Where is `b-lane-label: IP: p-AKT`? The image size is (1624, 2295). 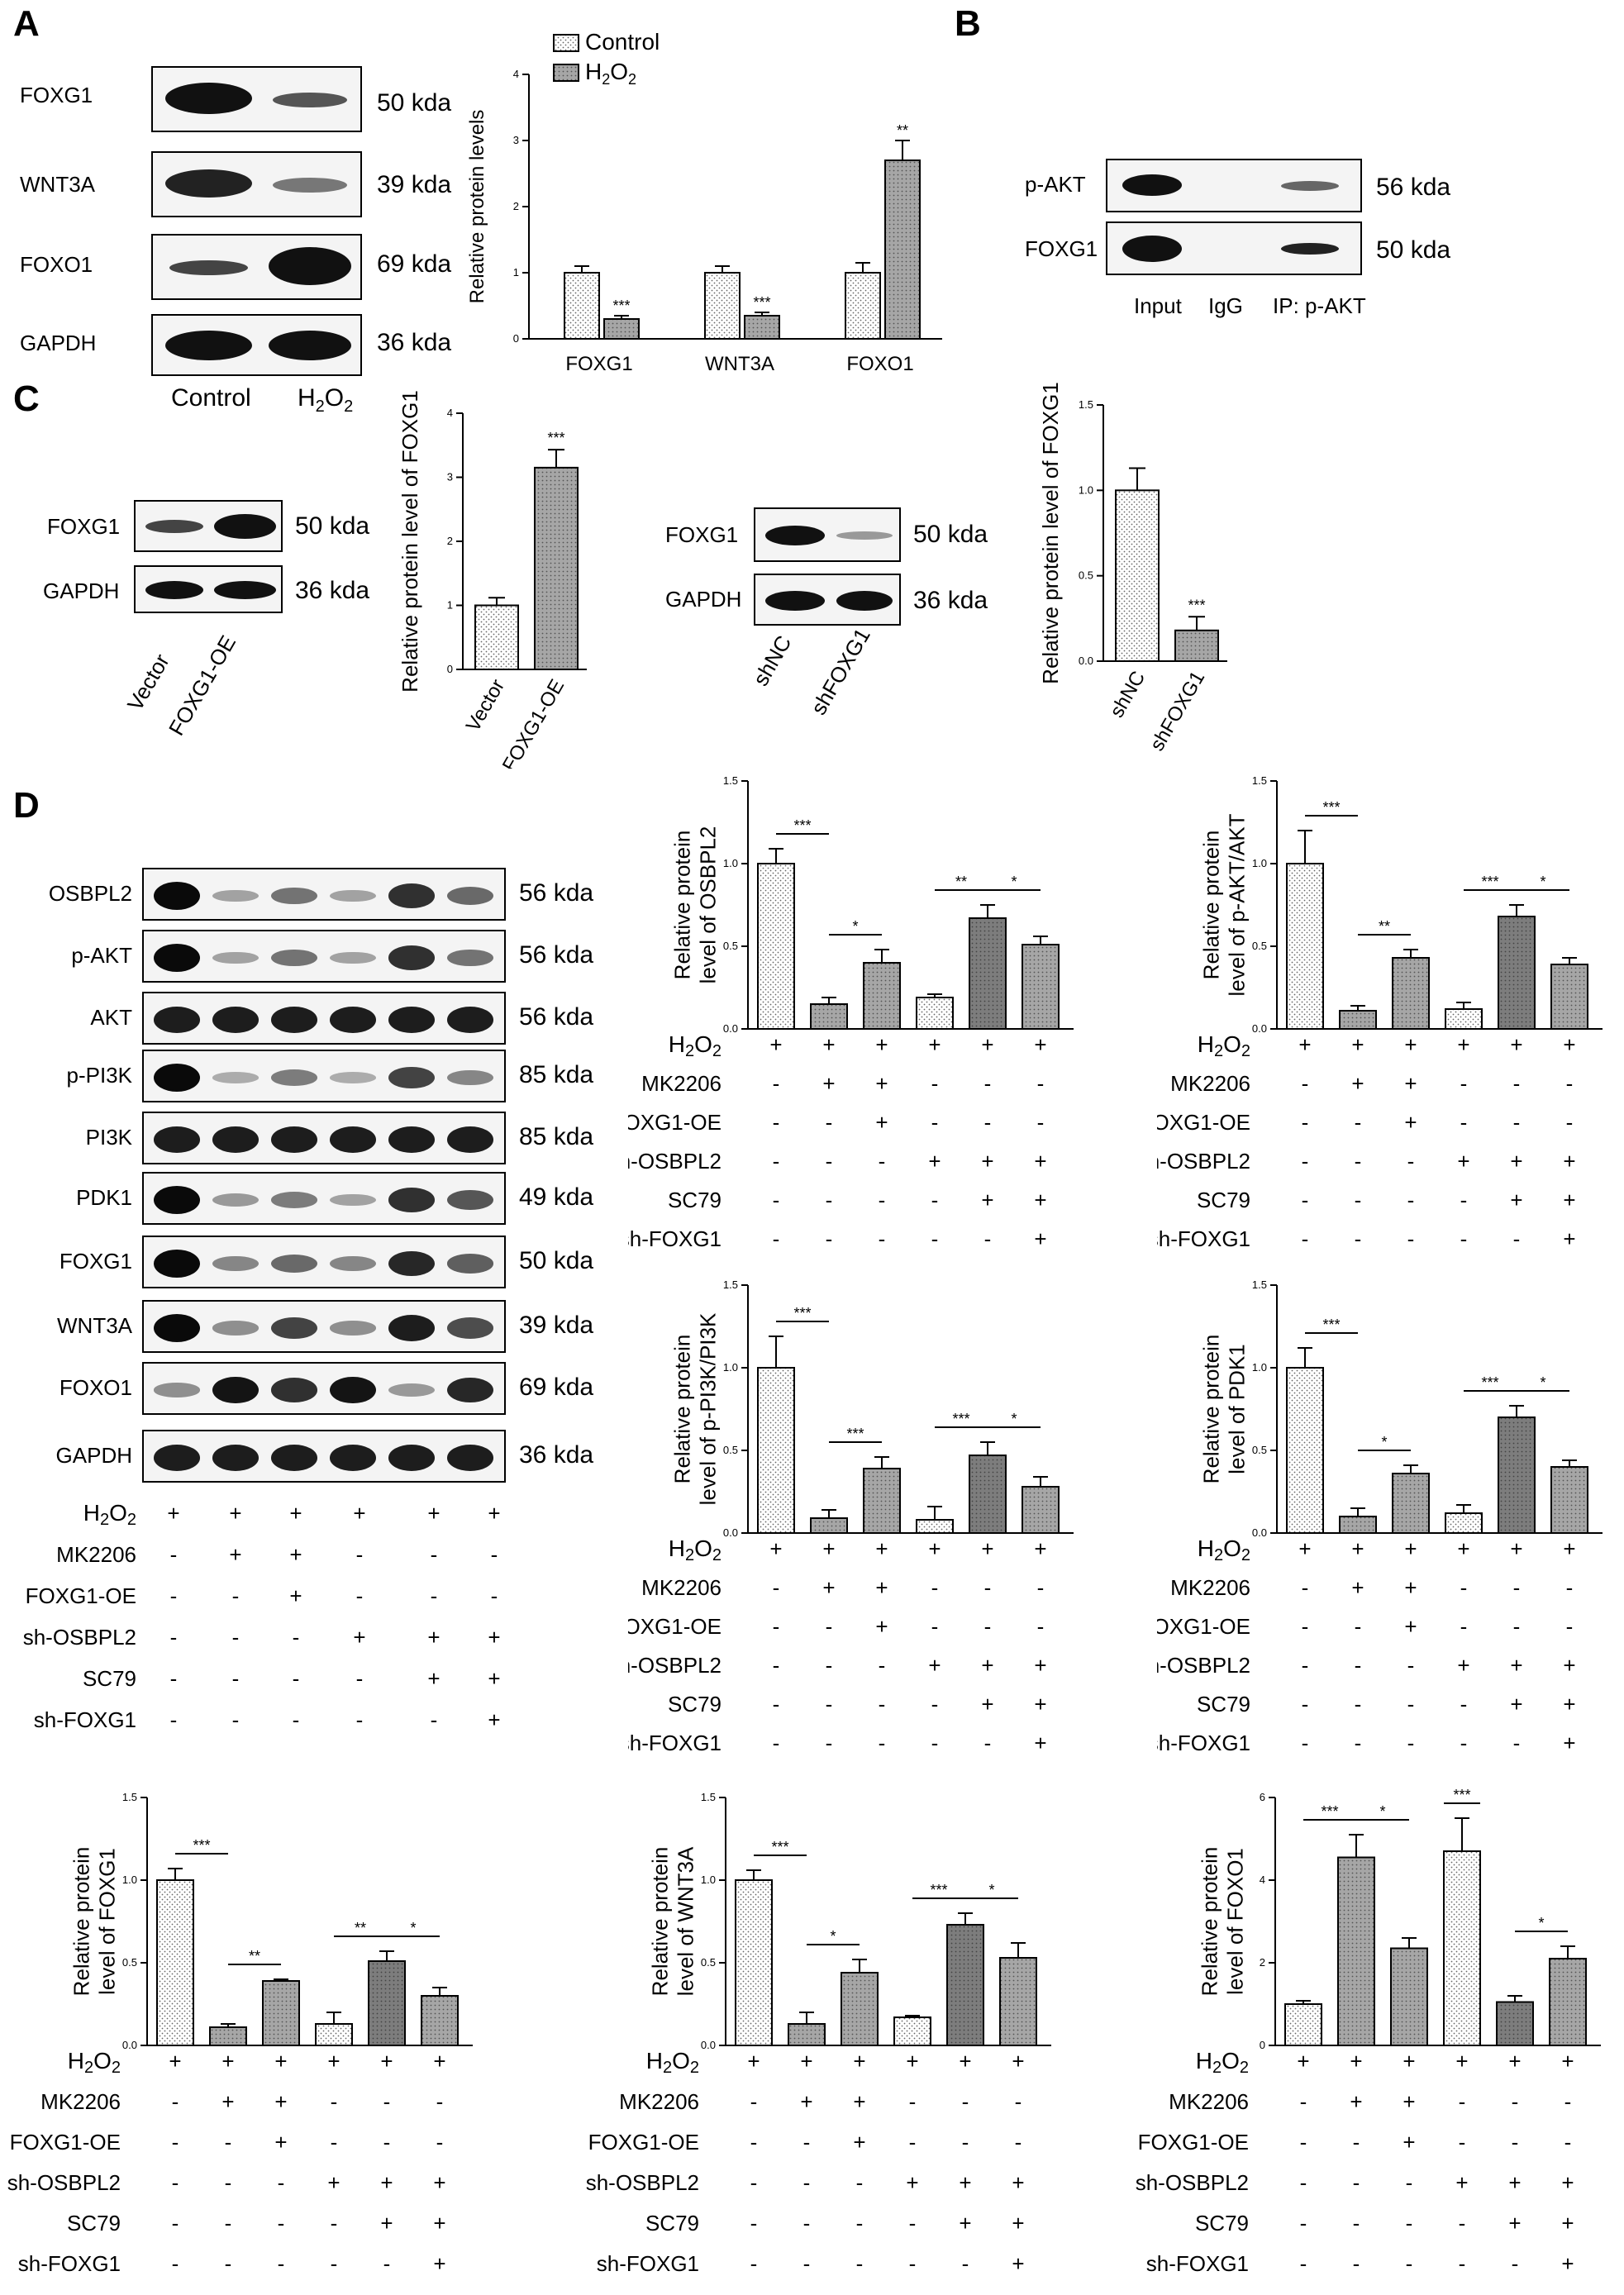
b-lane-label: IP: p-AKT is located at coordinates (1319, 305).